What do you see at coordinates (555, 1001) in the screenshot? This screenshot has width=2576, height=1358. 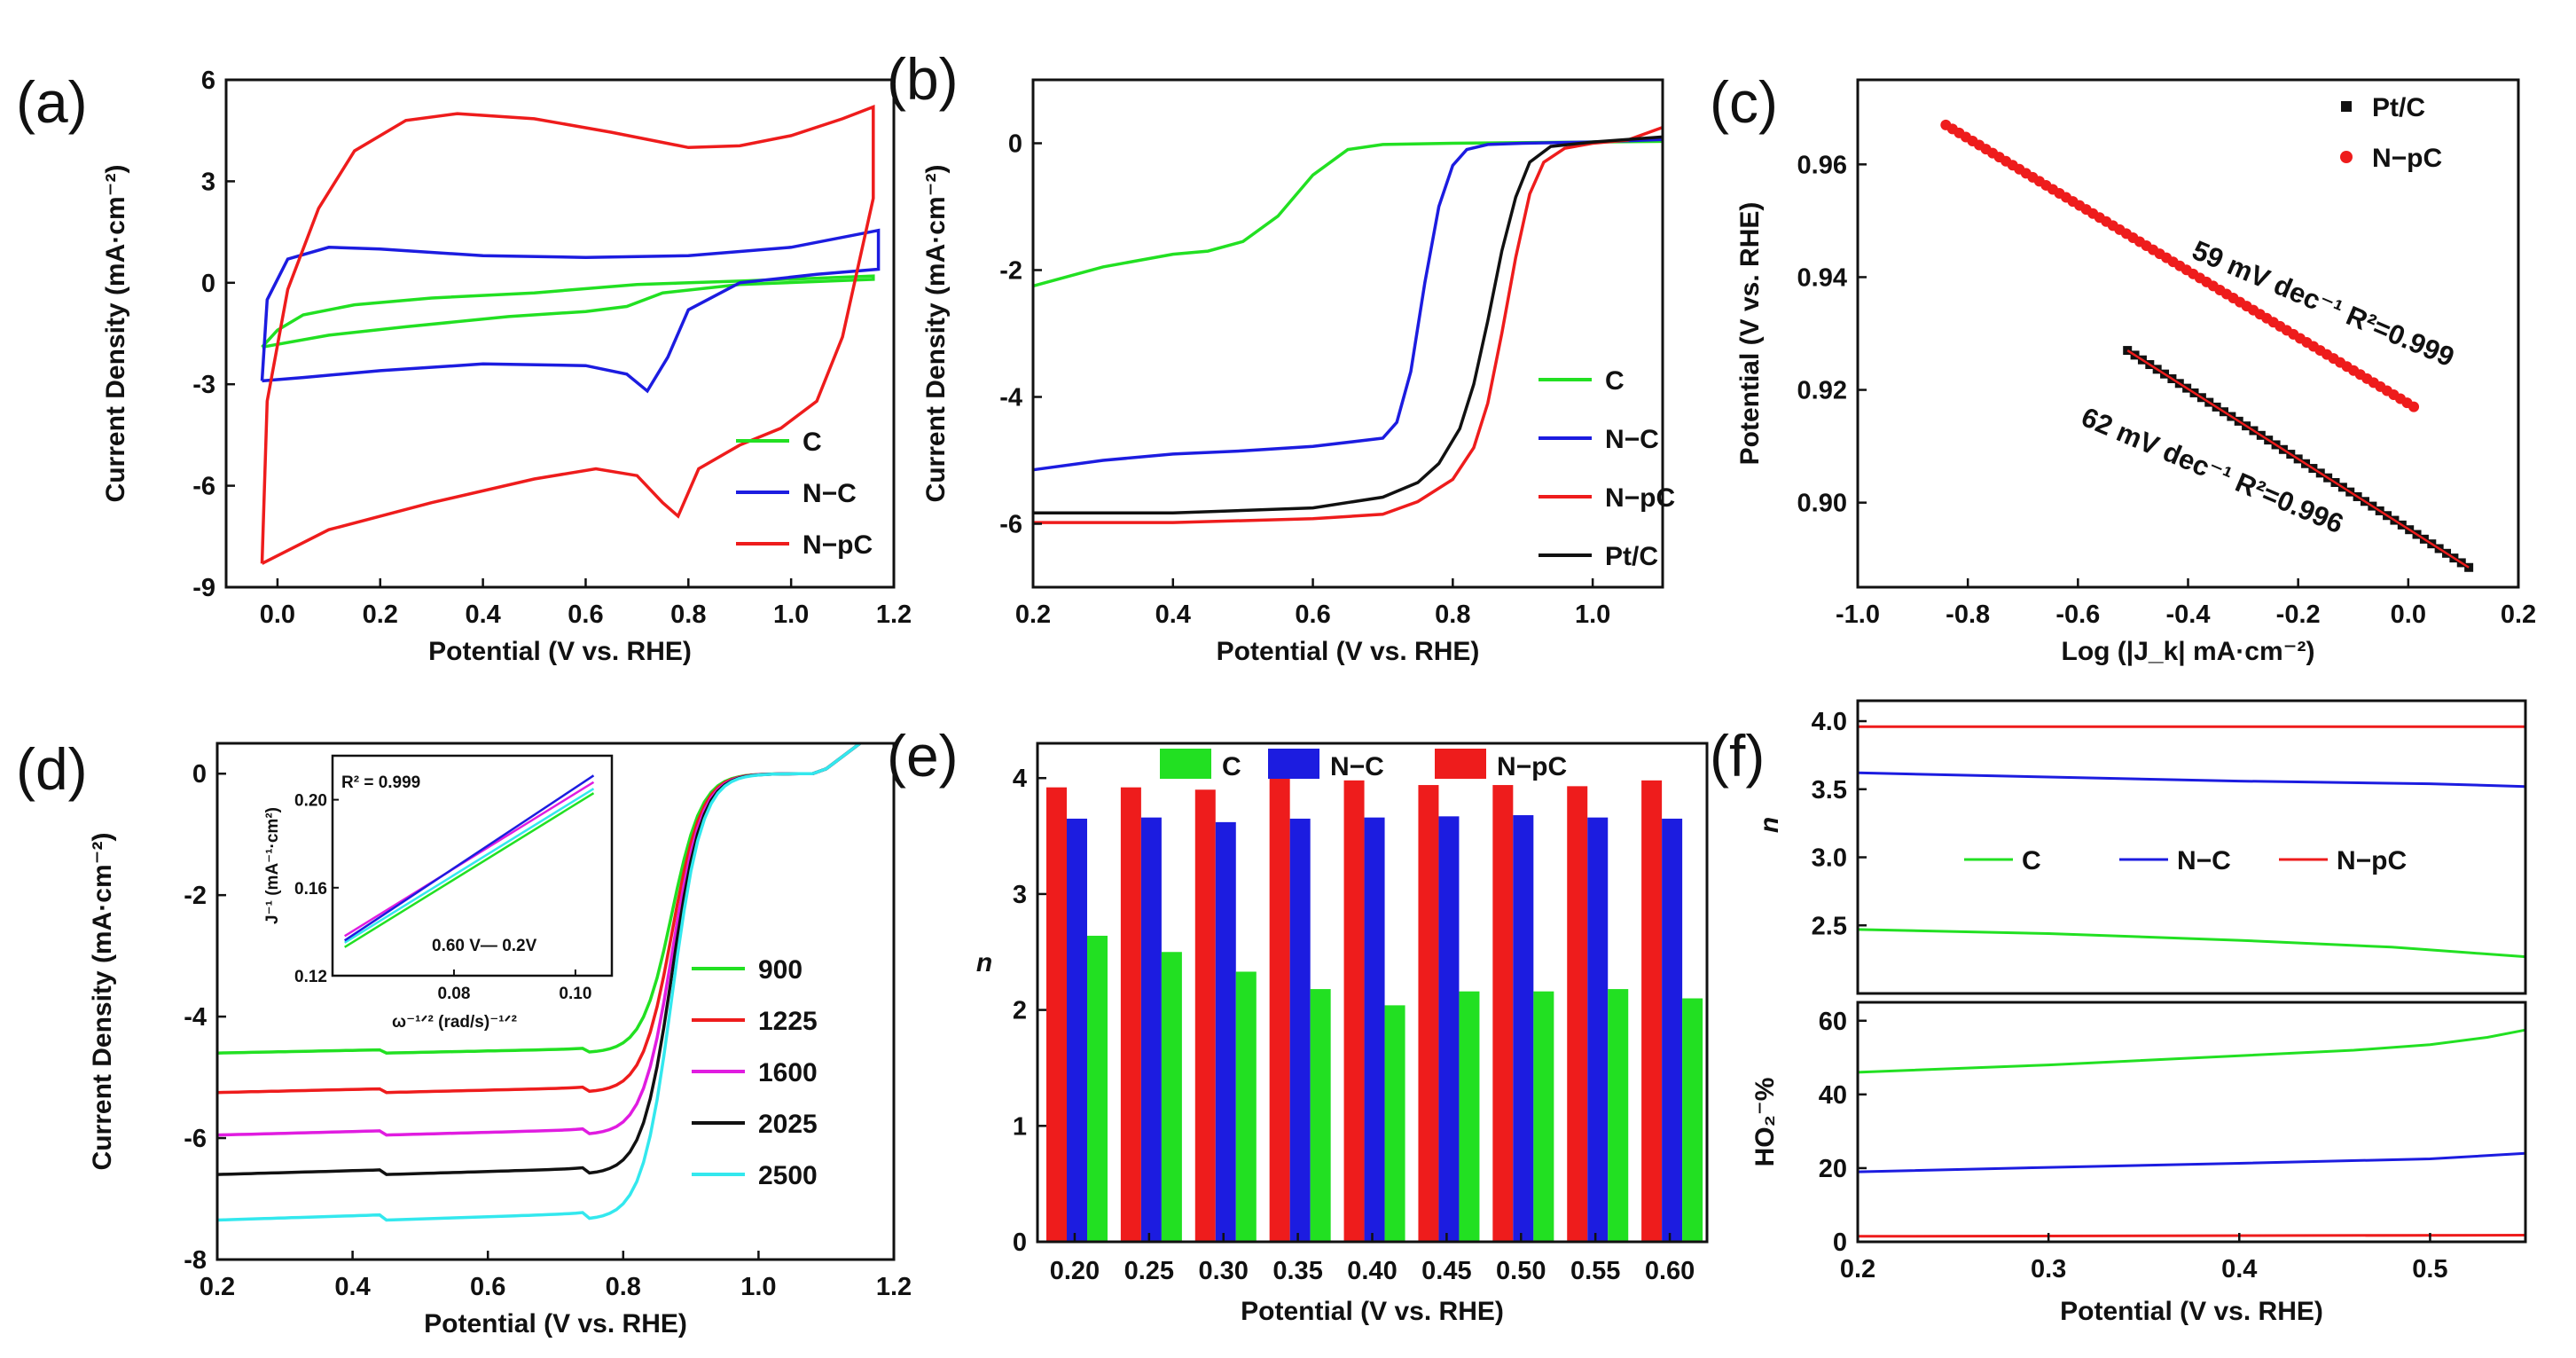 I see `panel-d-plot-frame` at bounding box center [555, 1001].